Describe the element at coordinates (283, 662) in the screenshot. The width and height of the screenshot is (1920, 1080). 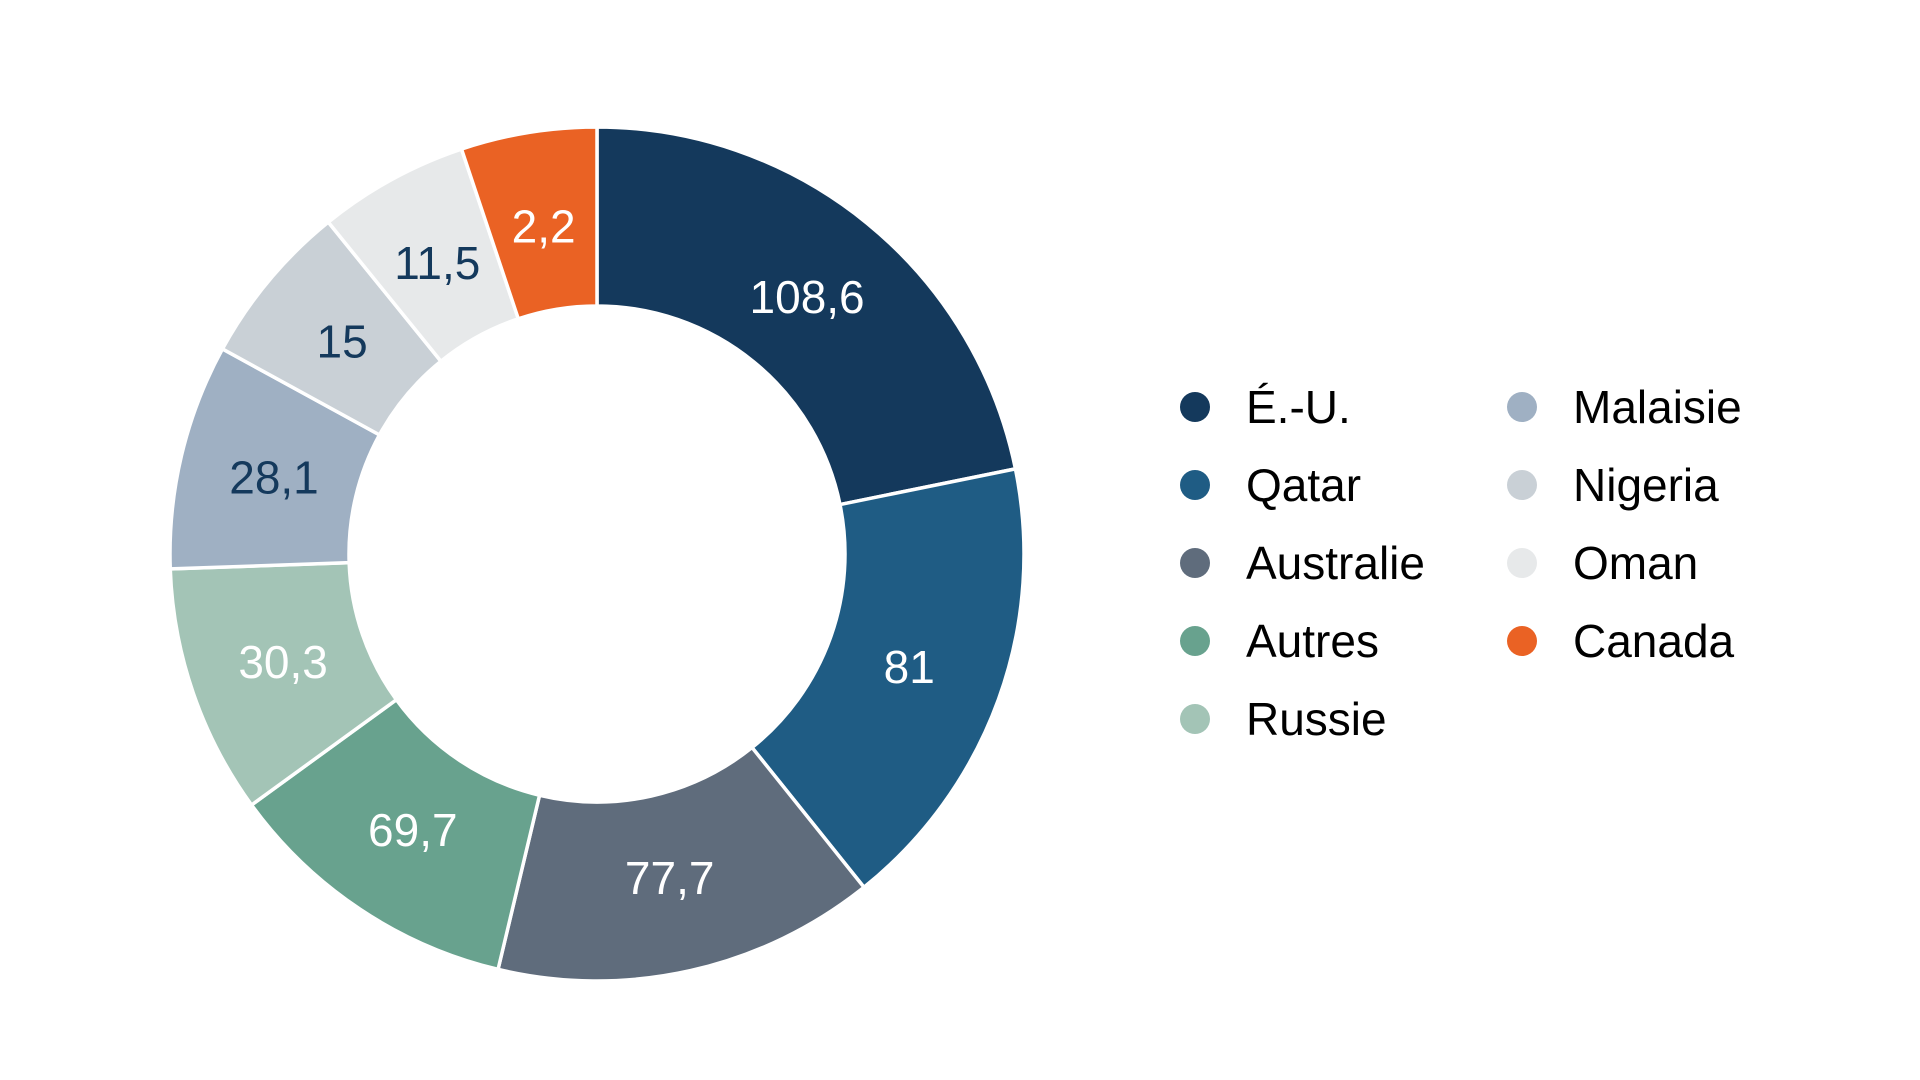
I see `slice-value-label-russie: 30,3` at that location.